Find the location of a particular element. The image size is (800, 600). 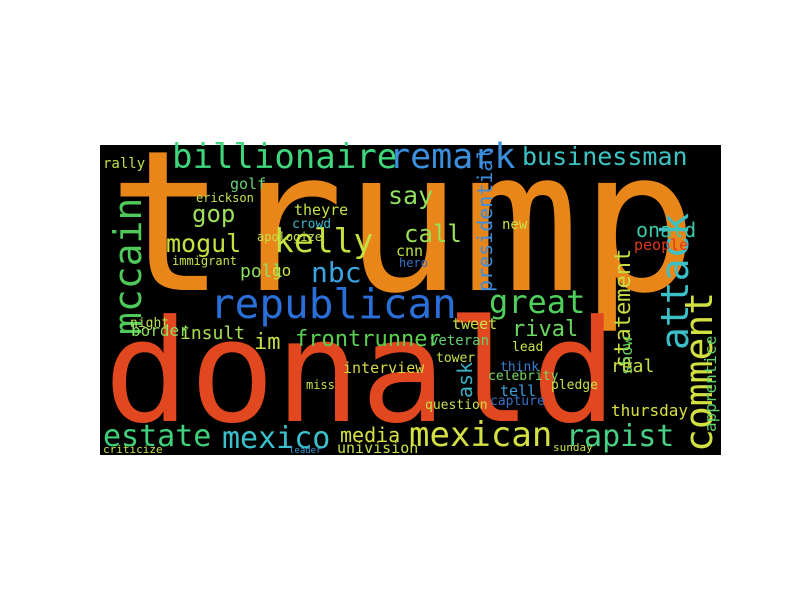

word: mccain is located at coordinates (128, 266).